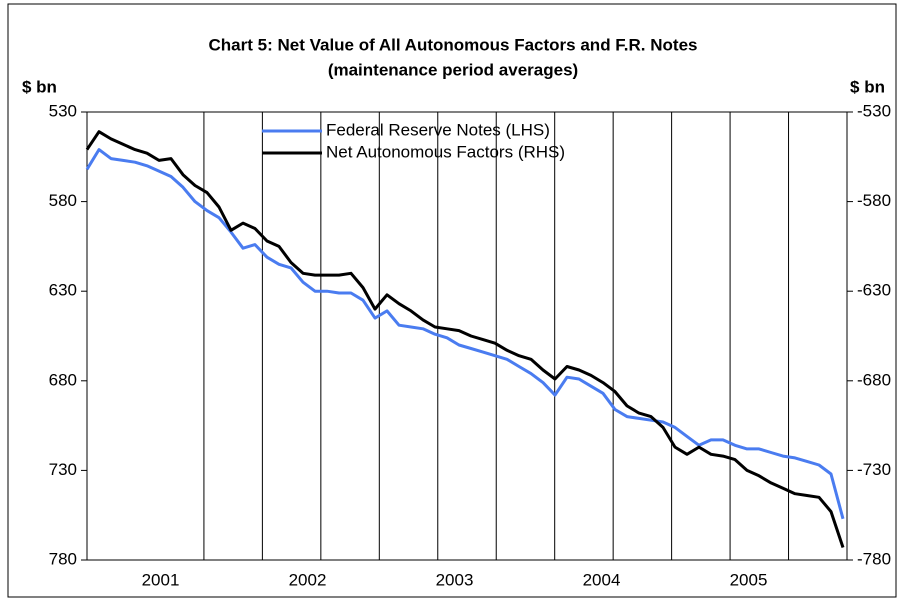  I want to click on y2-tick-label: -680, so click(874, 379).